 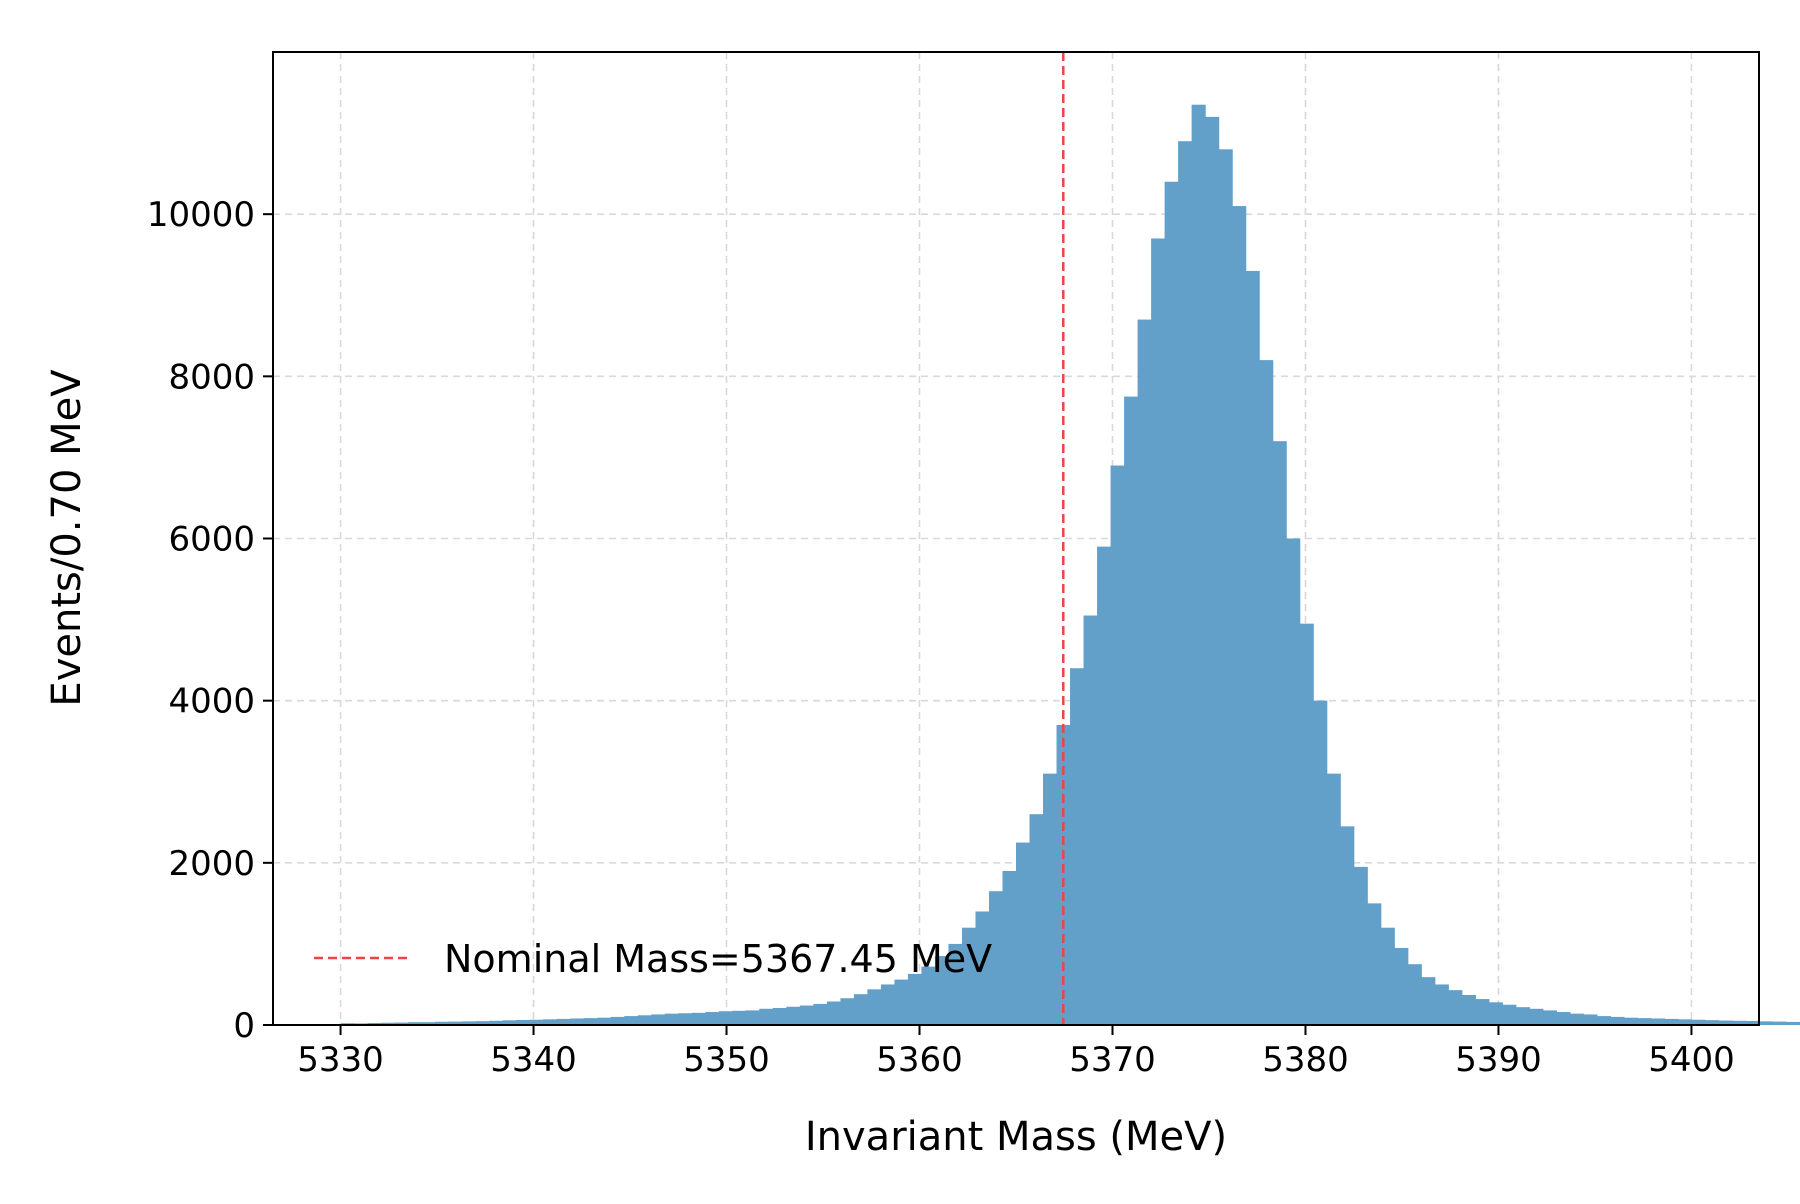 I want to click on y-tick-label: 10000, so click(x=201, y=215).